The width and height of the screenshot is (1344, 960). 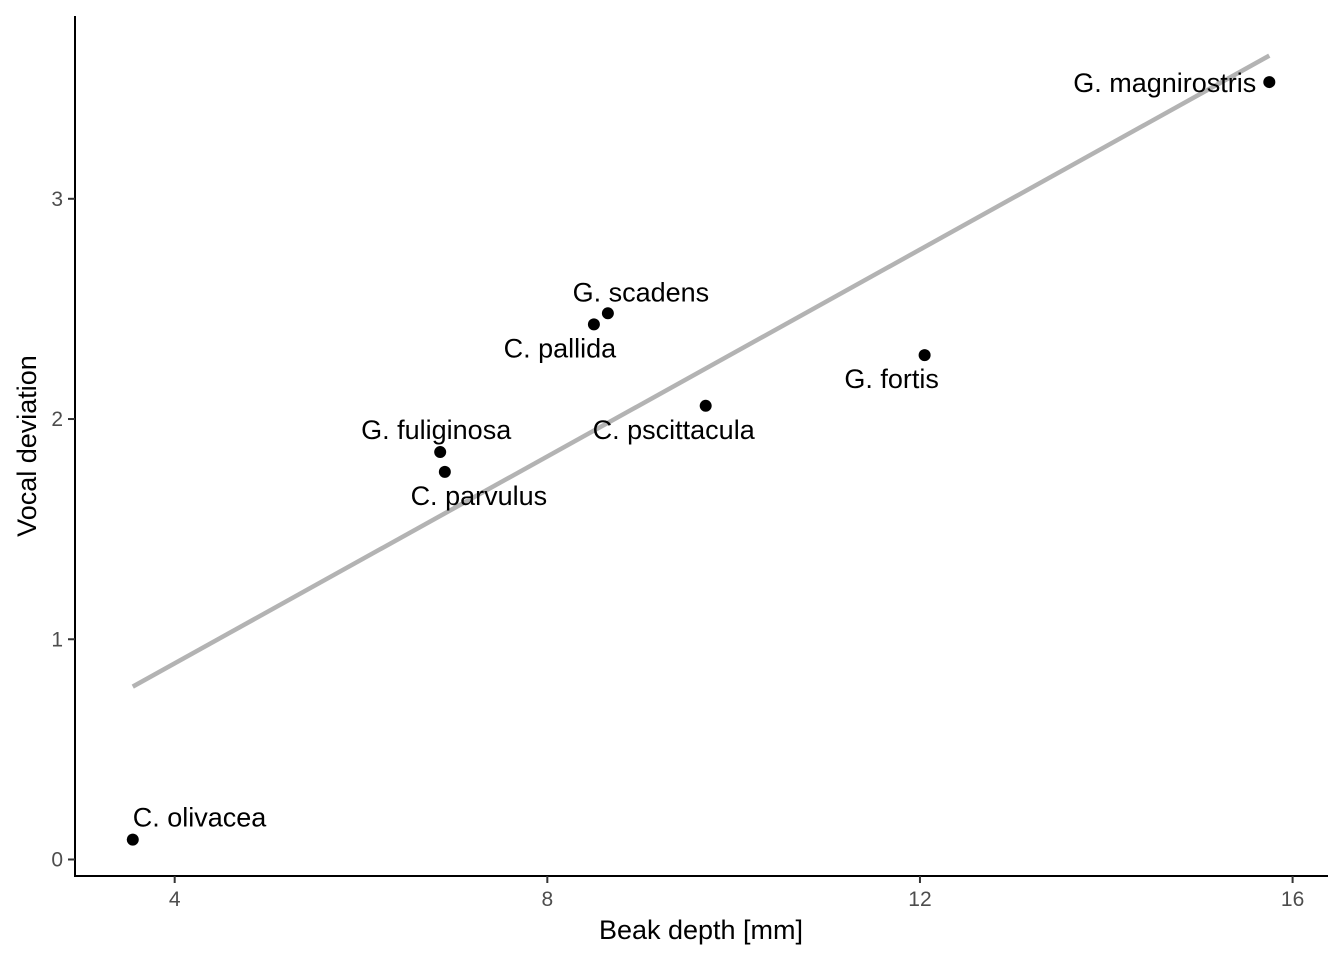 I want to click on point-label: C. pallida, so click(x=561, y=348).